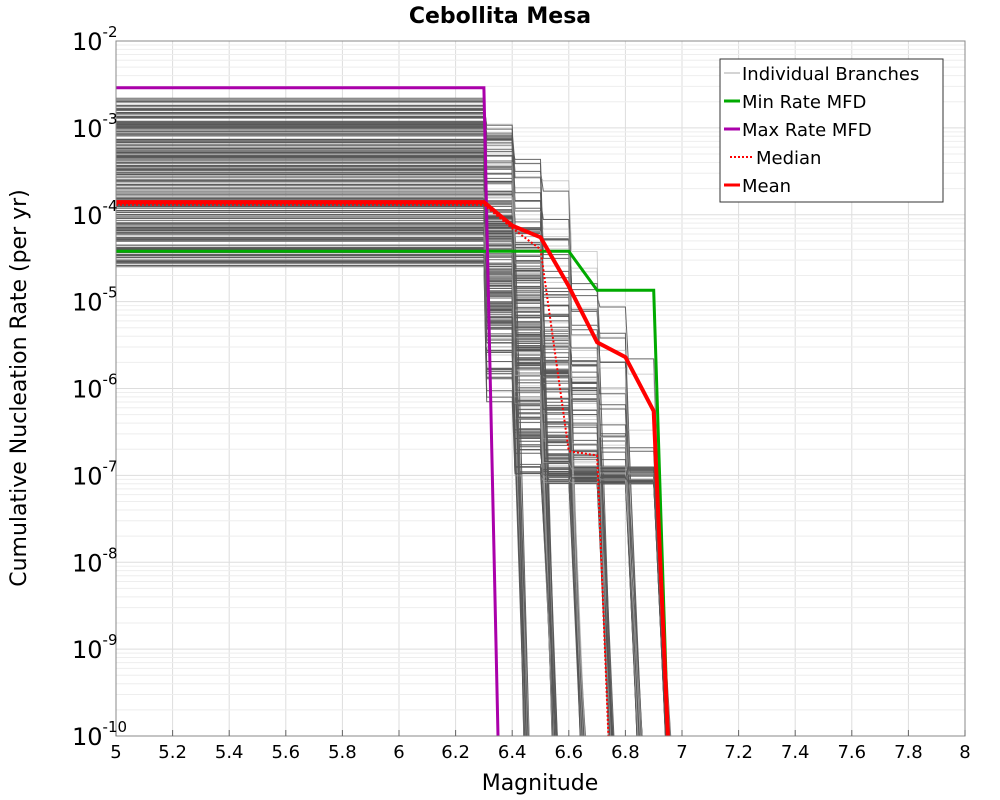 This screenshot has width=1000, height=800. Describe the element at coordinates (500, 16) in the screenshot. I see `chart-title: Cebollita Mesa` at that location.